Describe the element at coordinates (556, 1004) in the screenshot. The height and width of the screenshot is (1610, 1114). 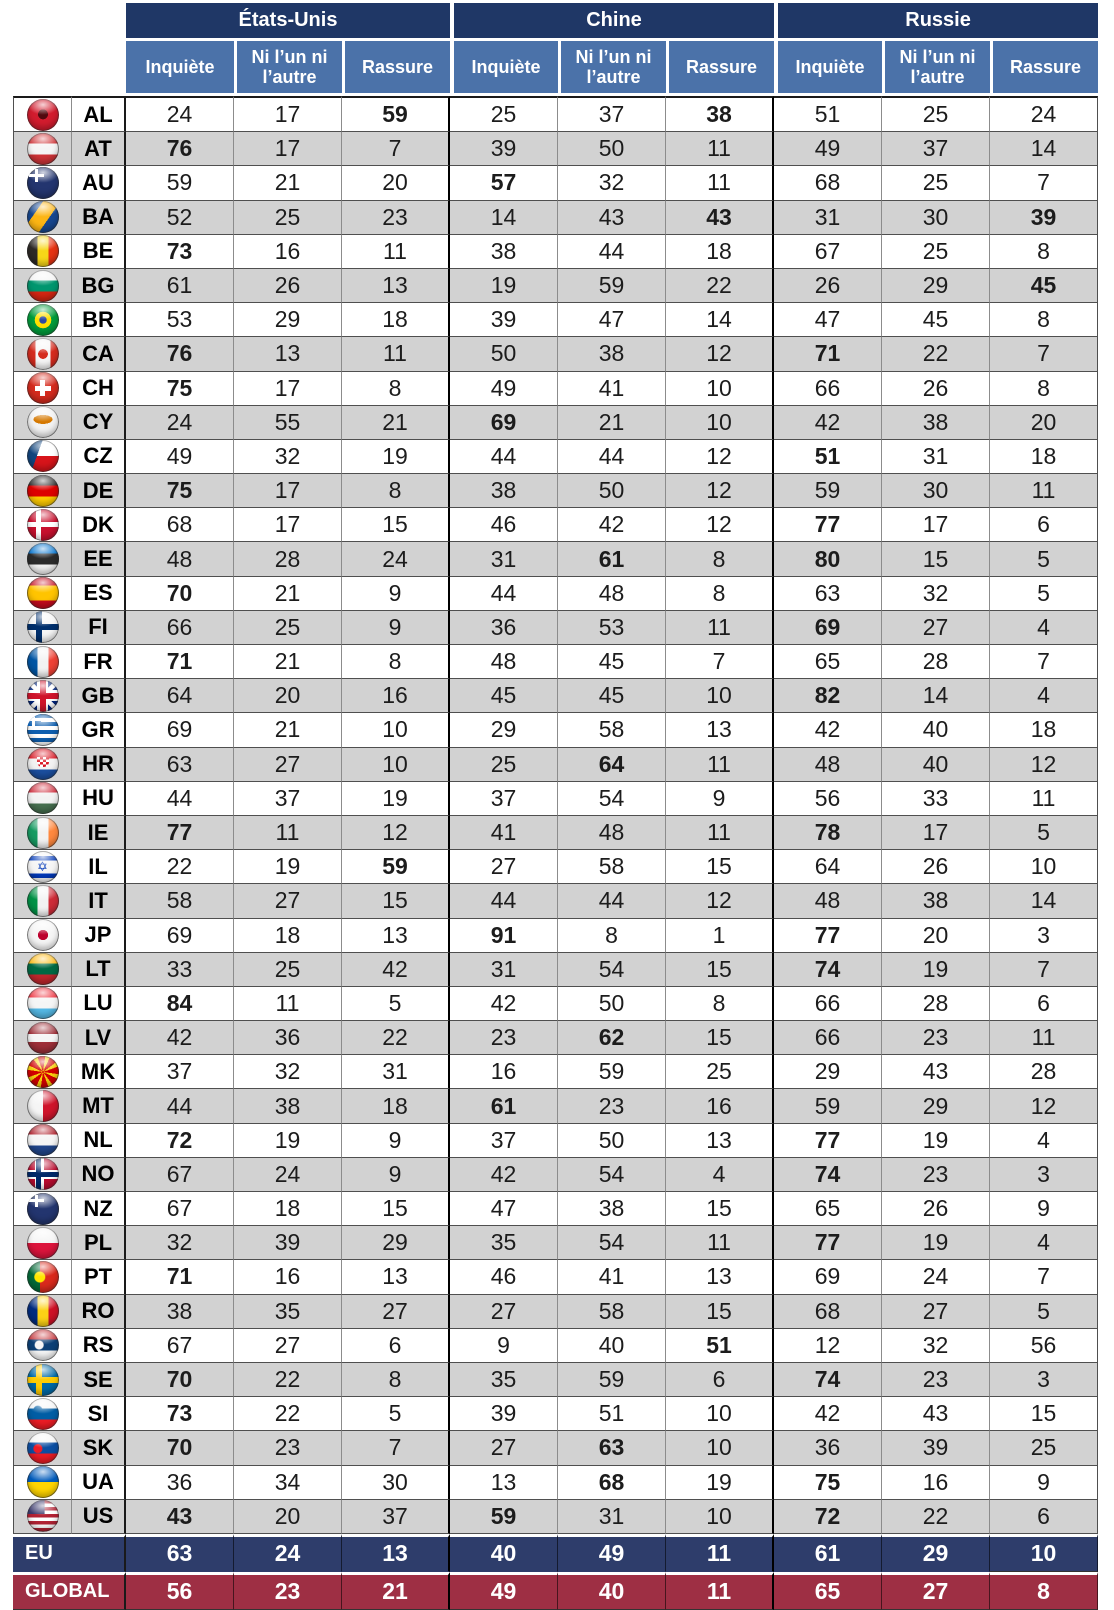
I see `table-row: LU 84 11 5 42 50 8 66 28 6` at that location.